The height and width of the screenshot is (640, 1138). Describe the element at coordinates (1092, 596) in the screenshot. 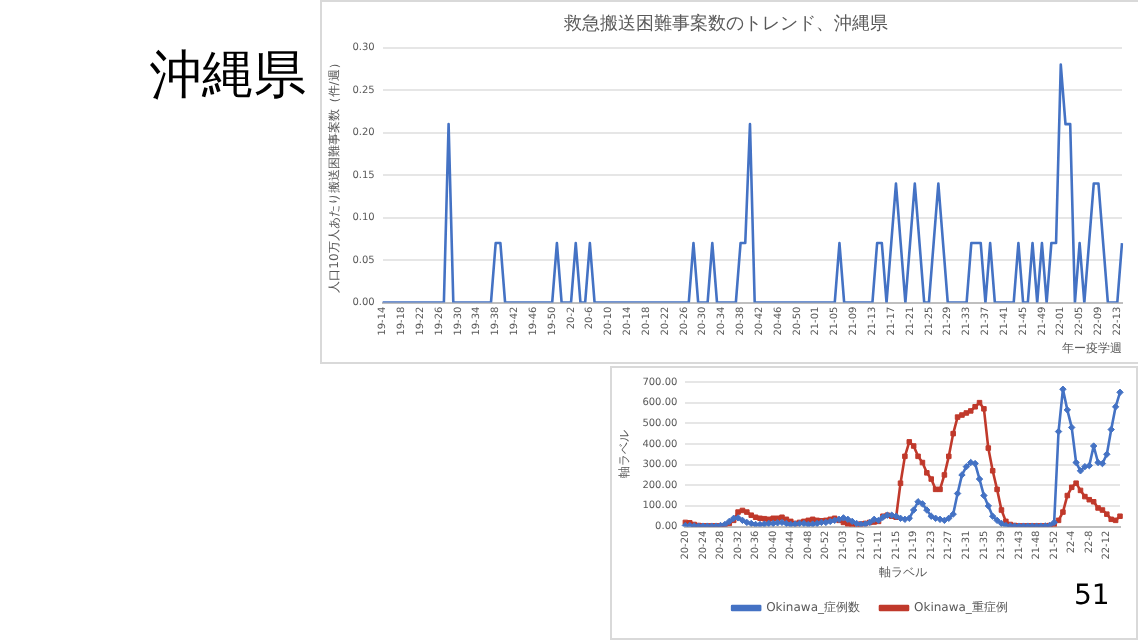

I see `text: 51` at that location.